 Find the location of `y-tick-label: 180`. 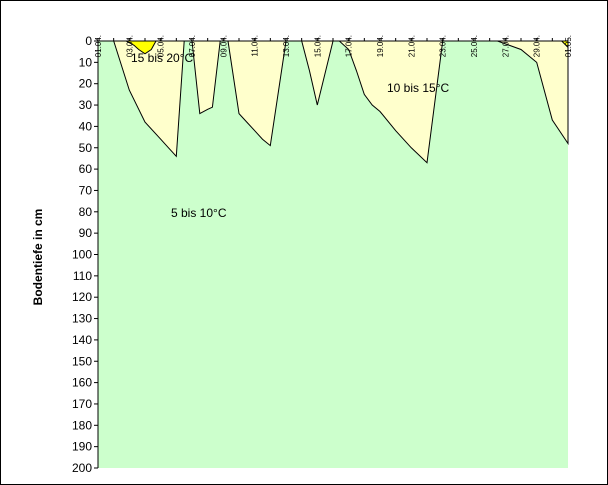

y-tick-label: 180 is located at coordinates (82, 425).